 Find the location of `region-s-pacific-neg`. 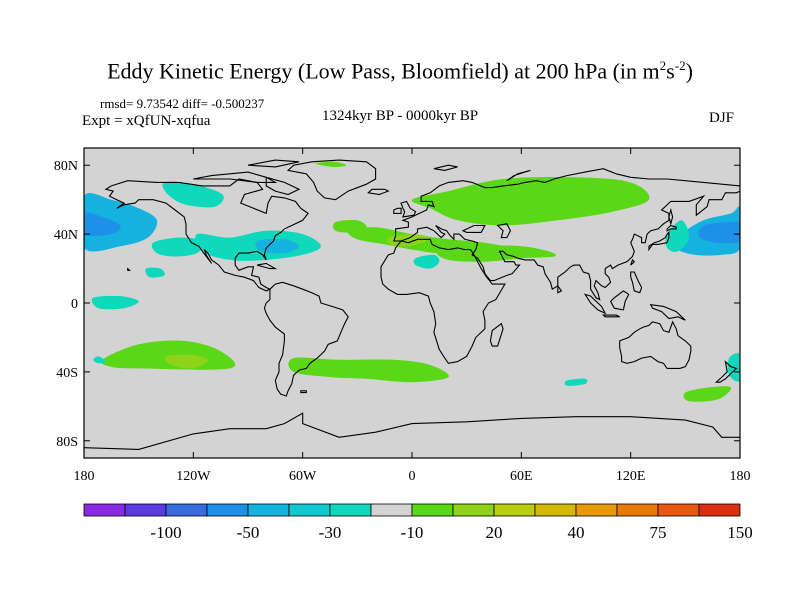

region-s-pacific-neg is located at coordinates (99, 360).